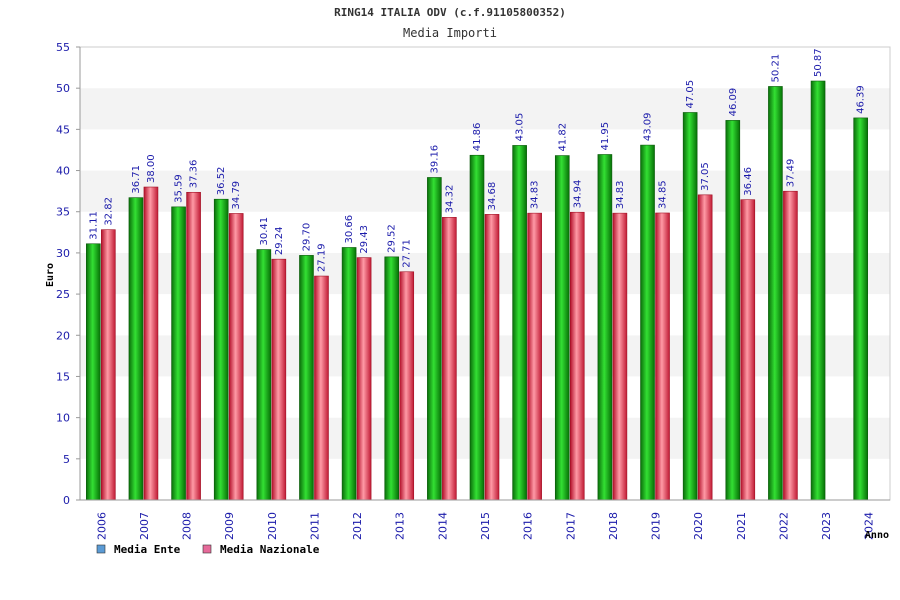 The height and width of the screenshot is (600, 900). What do you see at coordinates (663, 194) in the screenshot?
I see `value-label: 34.85` at bounding box center [663, 194].